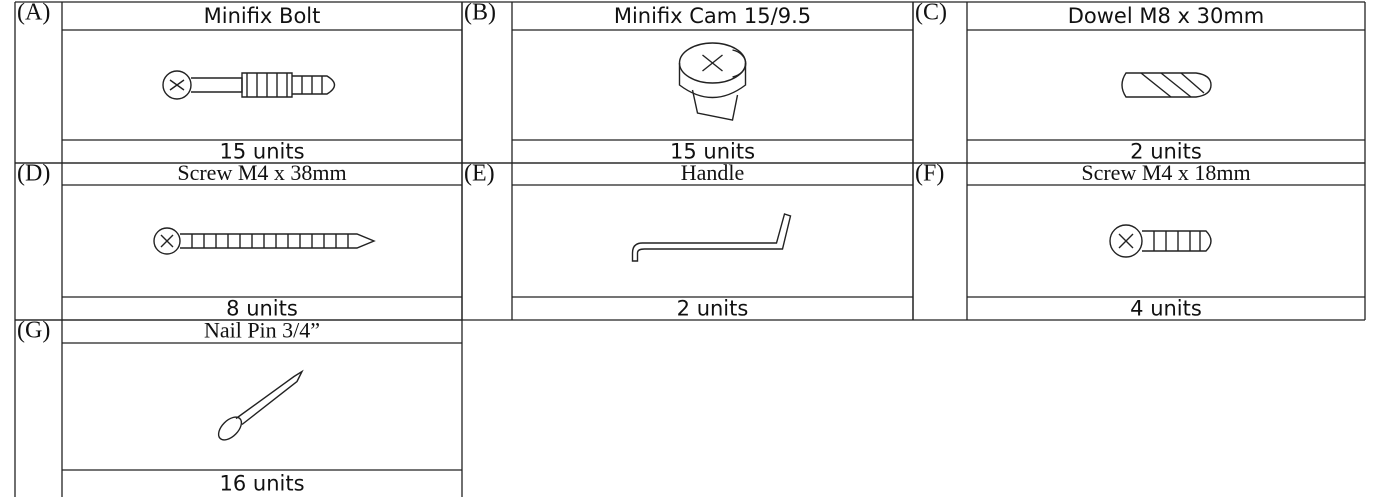  I want to click on part-name: Handle, so click(713, 172).